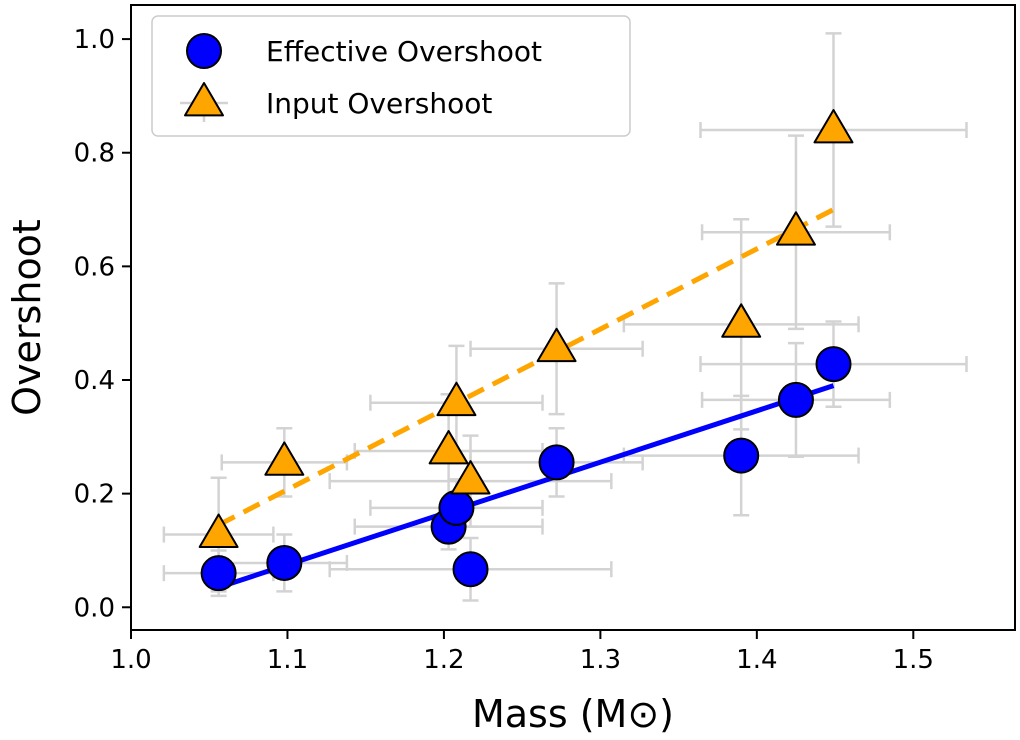 The image size is (1020, 740). I want to click on x-tick-label: 1.1, so click(287, 660).